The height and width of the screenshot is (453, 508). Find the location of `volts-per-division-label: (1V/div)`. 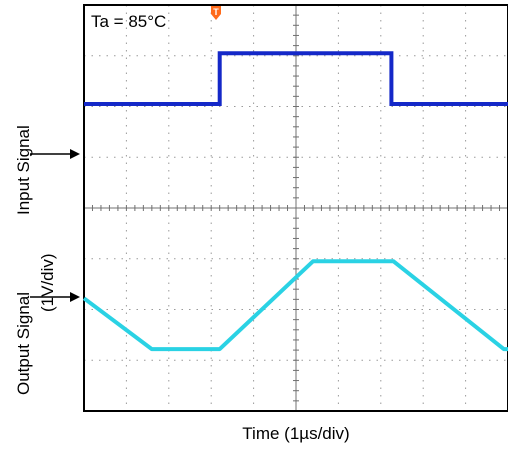

volts-per-division-label: (1V/div) is located at coordinates (47, 282).